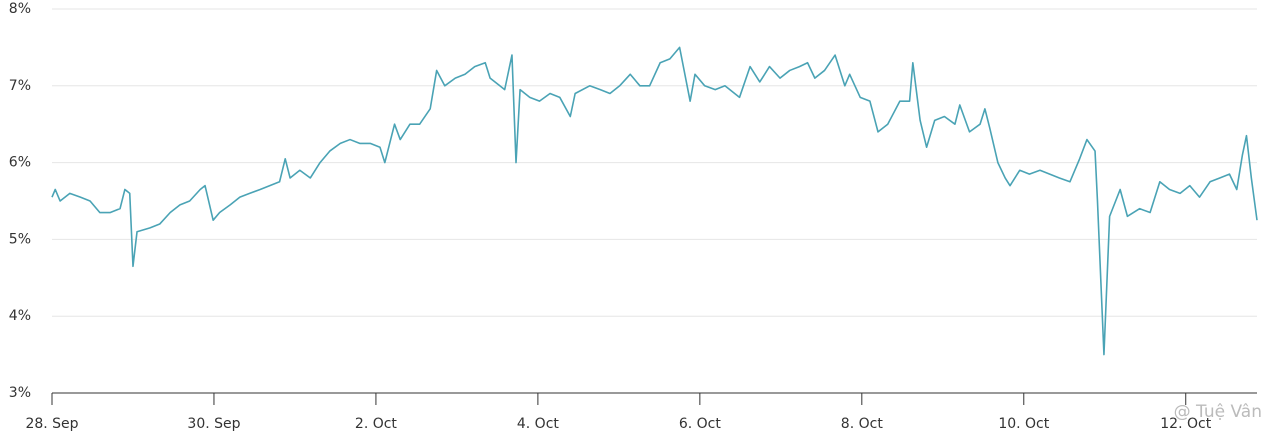  Describe the element at coordinates (1185, 424) in the screenshot. I see `x-tick-label: 12. Oct` at that location.